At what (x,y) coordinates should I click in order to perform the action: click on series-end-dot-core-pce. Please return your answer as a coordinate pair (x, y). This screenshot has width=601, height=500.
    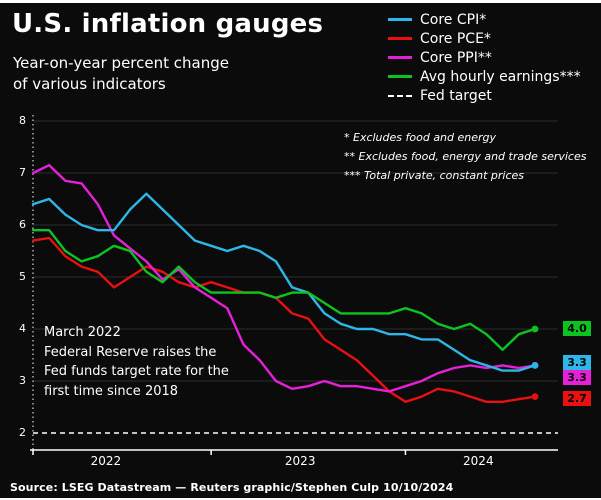
    Looking at the image, I should click on (535, 396).